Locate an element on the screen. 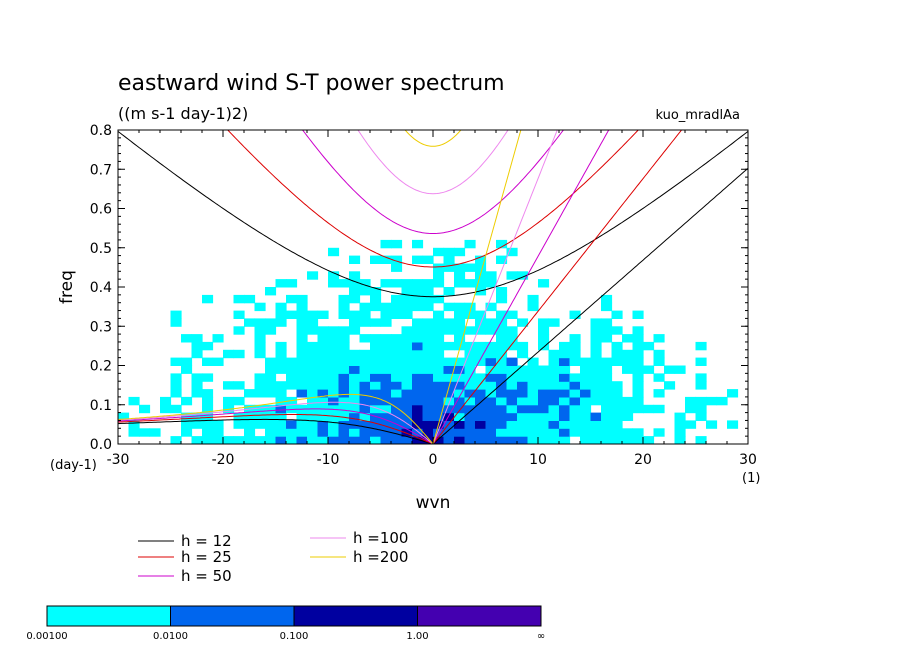 The width and height of the screenshot is (904, 658). colorbar-swatch is located at coordinates (232, 616).